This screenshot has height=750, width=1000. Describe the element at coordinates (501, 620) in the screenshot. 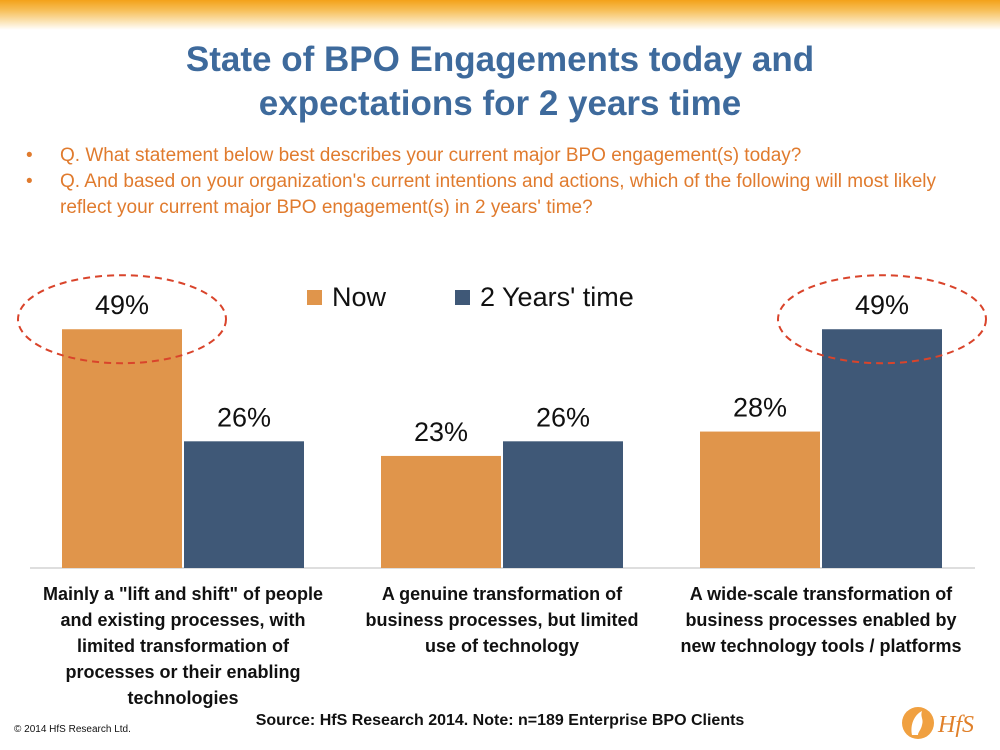

I see `category-label: business processes, but limited` at that location.